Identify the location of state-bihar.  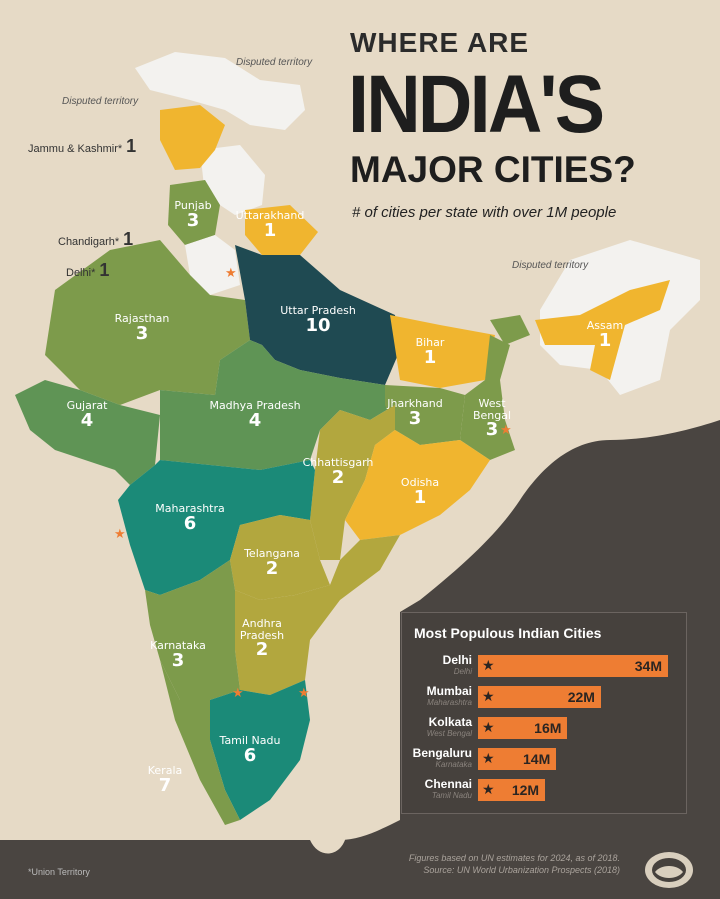
(442, 351).